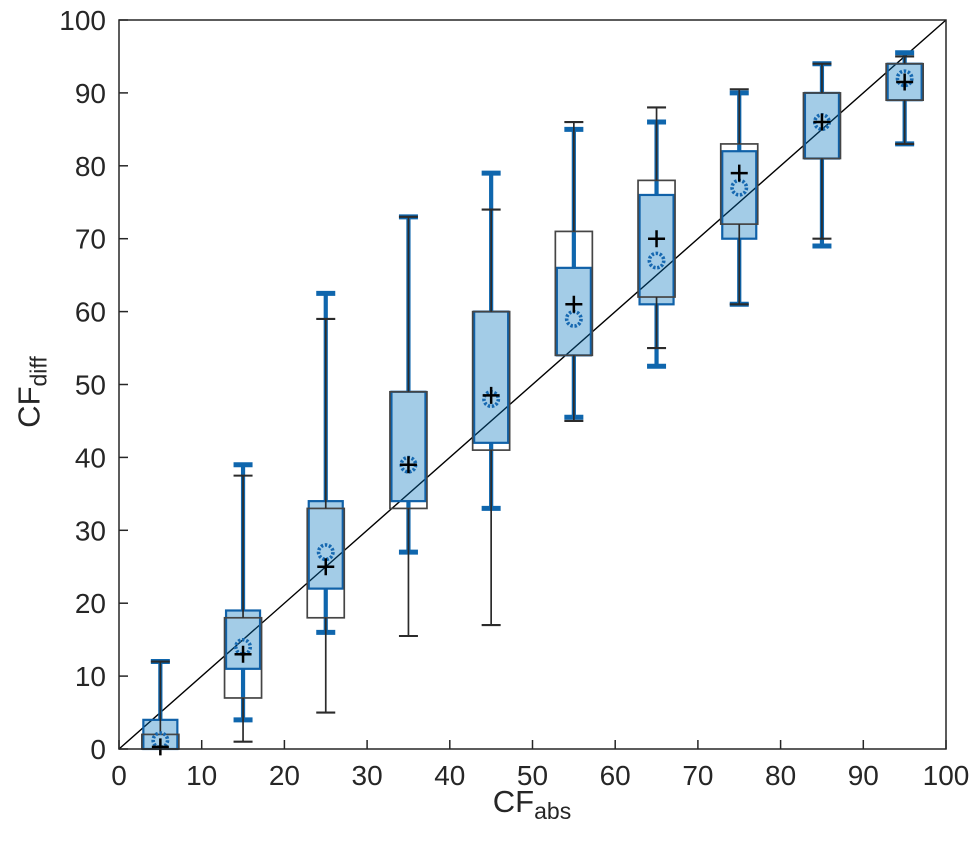  What do you see at coordinates (160, 707) in the screenshot?
I see `box-group-x5` at bounding box center [160, 707].